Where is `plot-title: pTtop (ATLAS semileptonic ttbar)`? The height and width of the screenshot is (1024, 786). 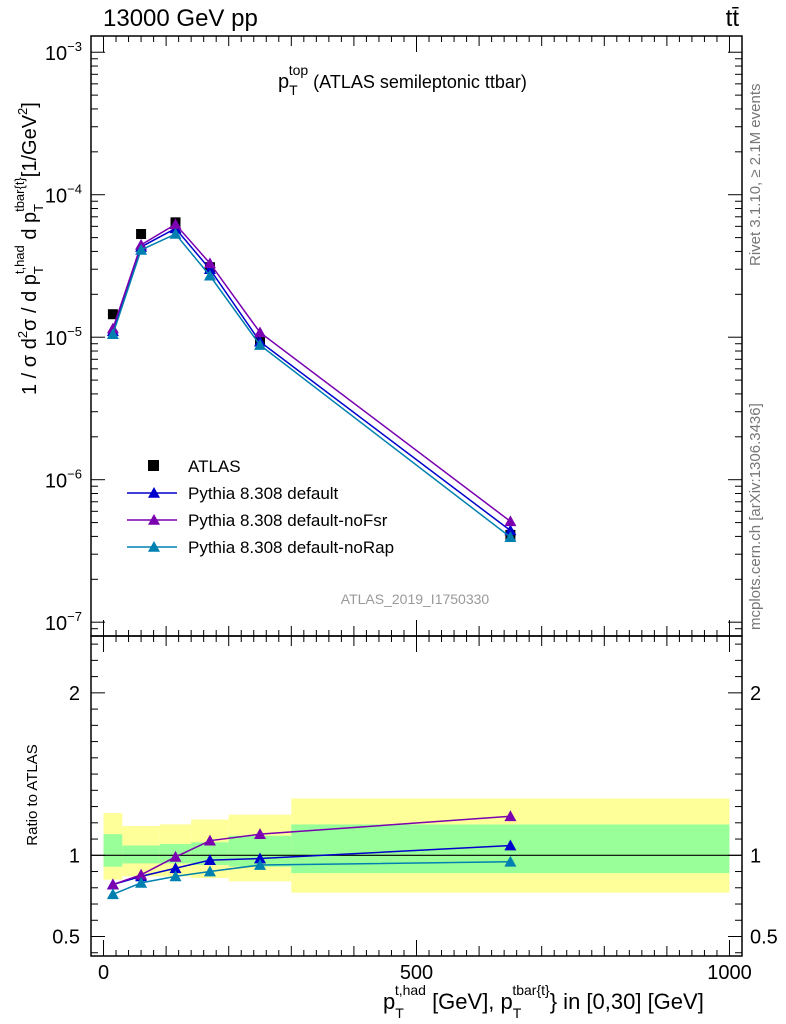
plot-title: pTtop (ATLAS semileptonic ttbar) is located at coordinates (402, 80).